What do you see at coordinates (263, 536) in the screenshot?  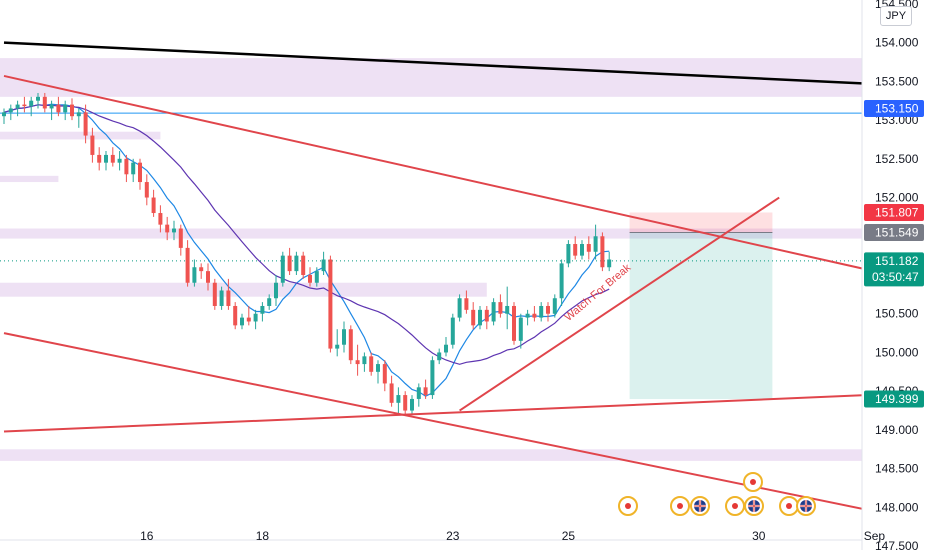 I see `time-tick-label: 18` at bounding box center [263, 536].